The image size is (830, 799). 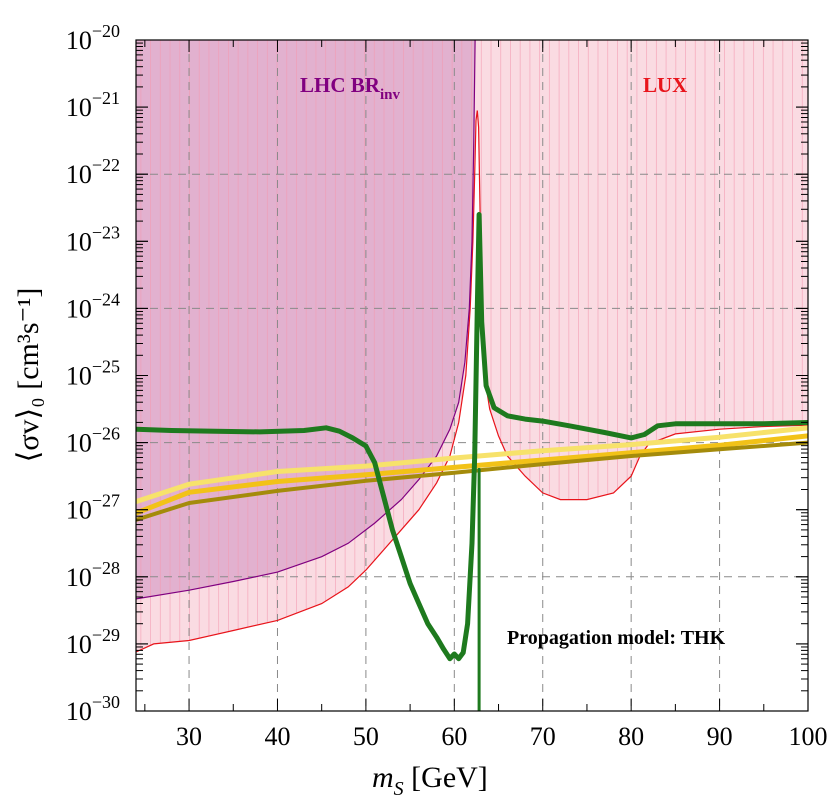 I want to click on x-tick-label: 60, so click(x=454, y=736).